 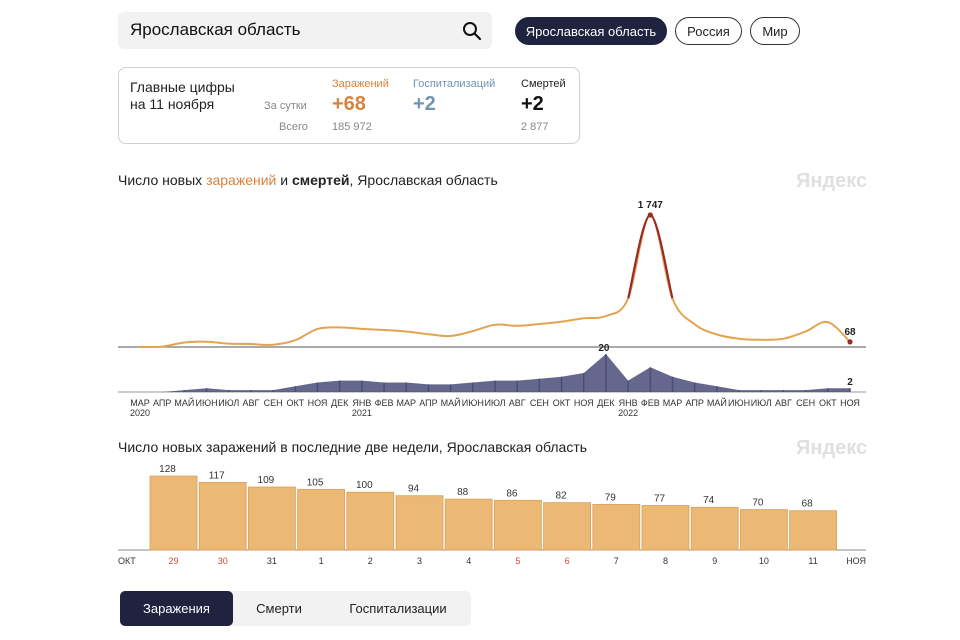 I want to click on bar-value-label: 100, so click(x=364, y=485).